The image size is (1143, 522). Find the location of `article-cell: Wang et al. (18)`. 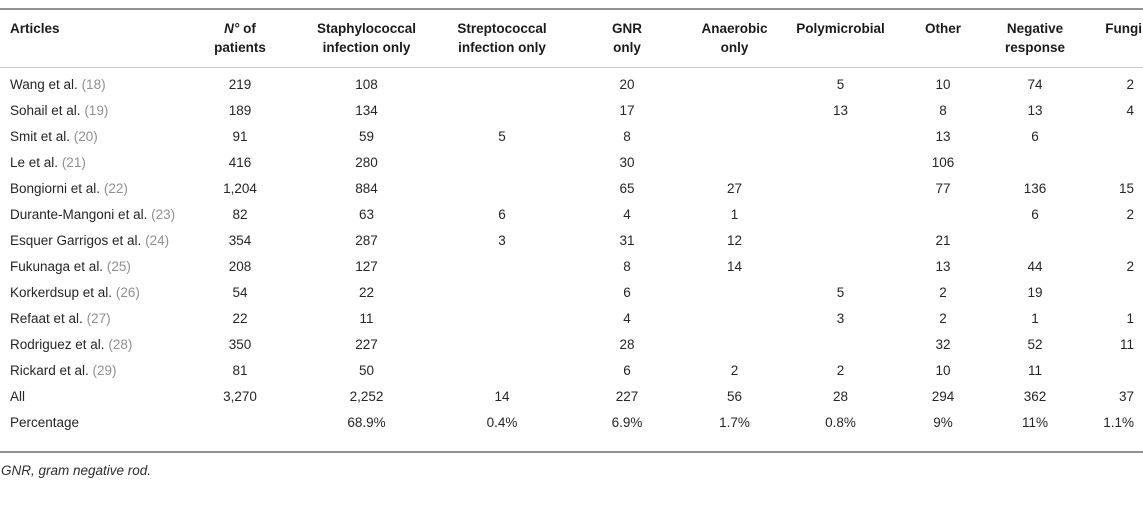

article-cell: Wang et al. (18) is located at coordinates (90, 83).